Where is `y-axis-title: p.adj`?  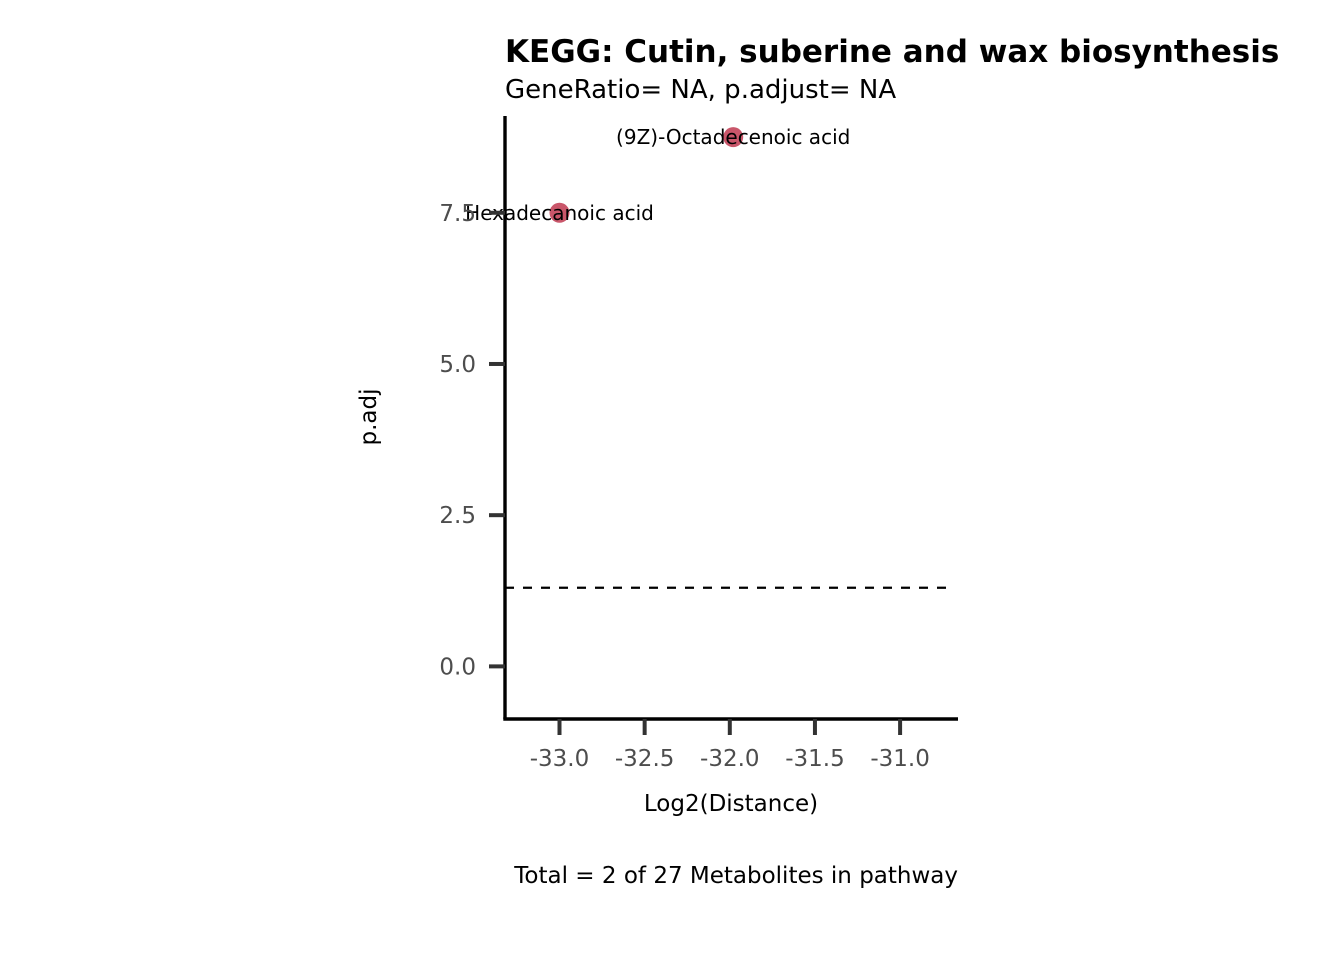
y-axis-title: p.adj is located at coordinates (369, 417).